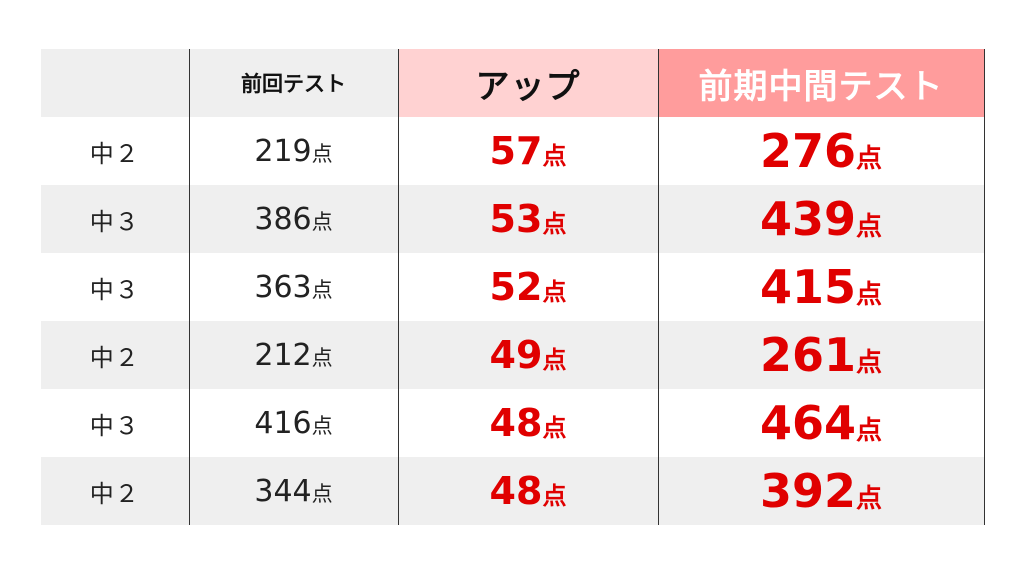 This screenshot has height=576, width=1024. I want to click on table-row: 中３ 416点 48点 464点, so click(513, 423).